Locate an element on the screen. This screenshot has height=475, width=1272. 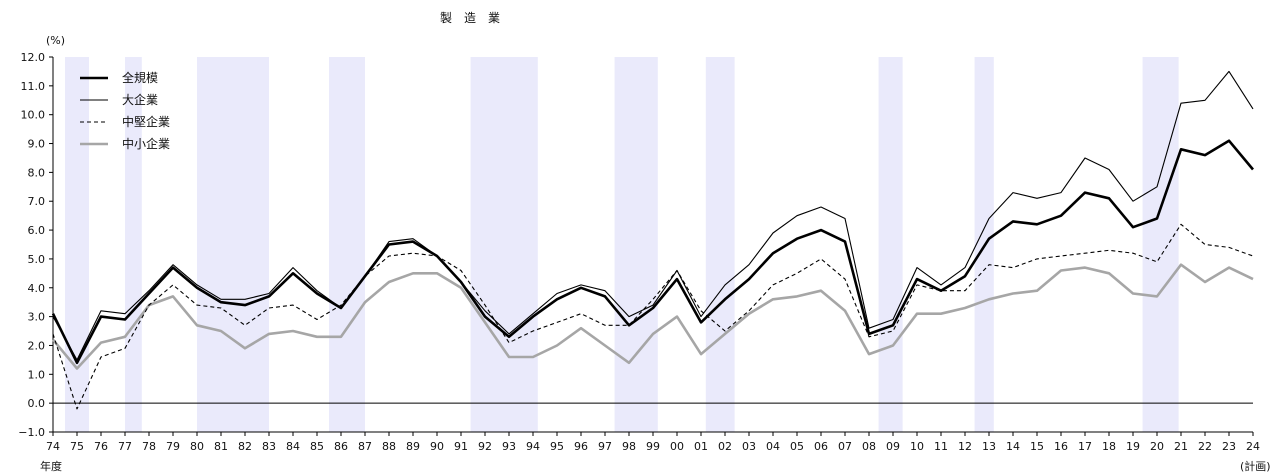
x-tick-label: 79 is located at coordinates (173, 446).